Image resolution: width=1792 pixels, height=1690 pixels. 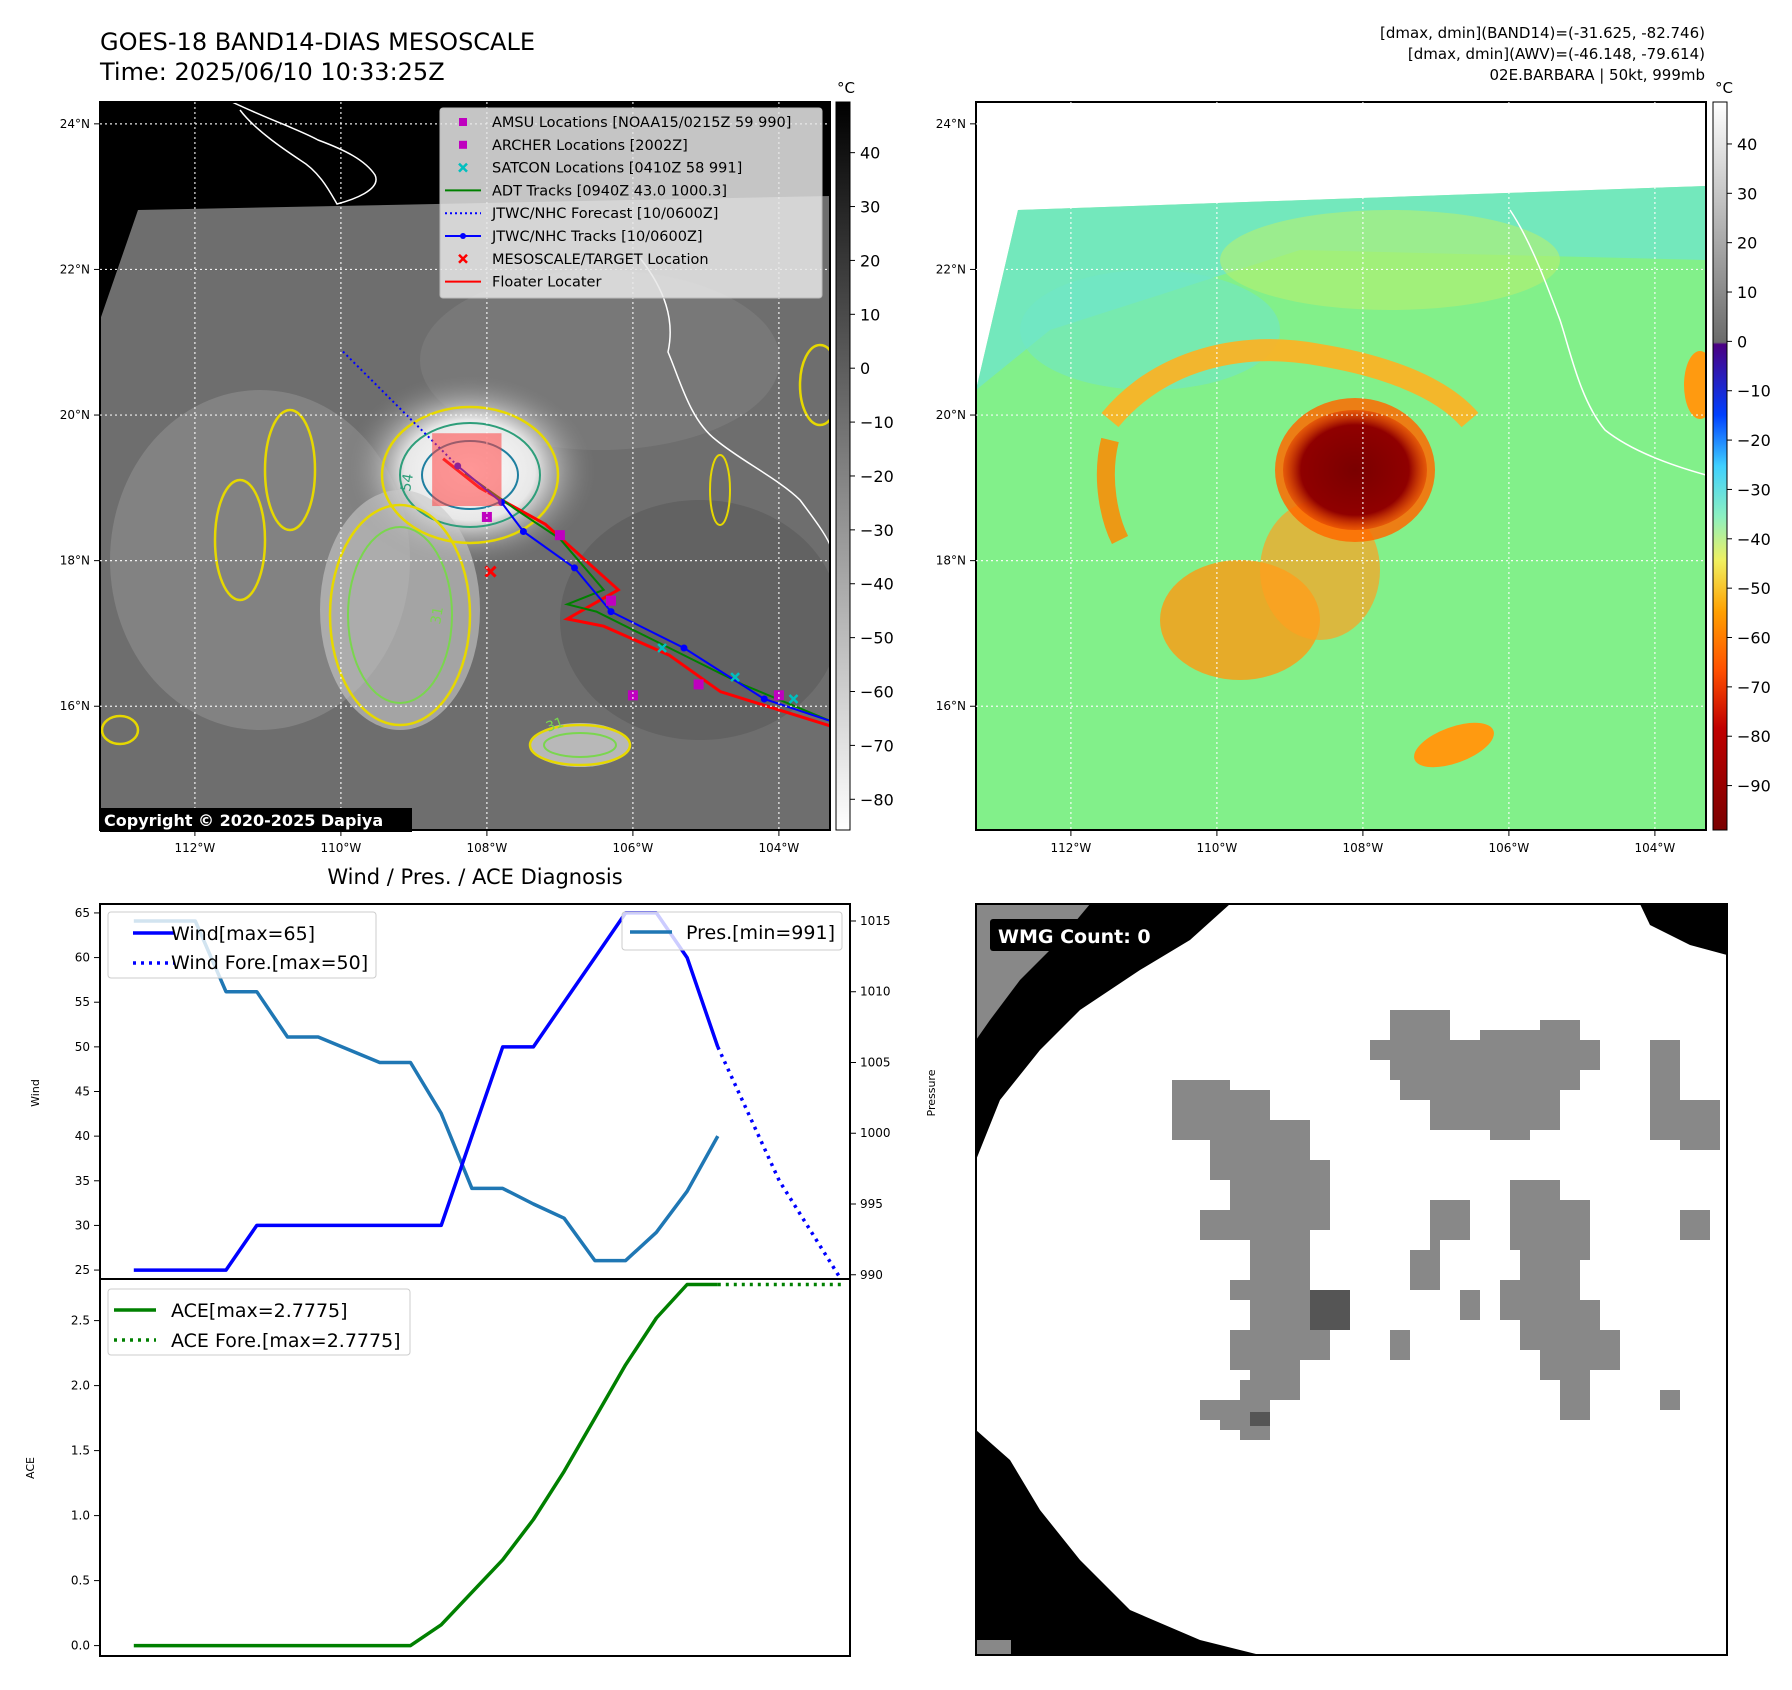 I want to click on ace-tick-label: 1.5, so click(x=80, y=1451).